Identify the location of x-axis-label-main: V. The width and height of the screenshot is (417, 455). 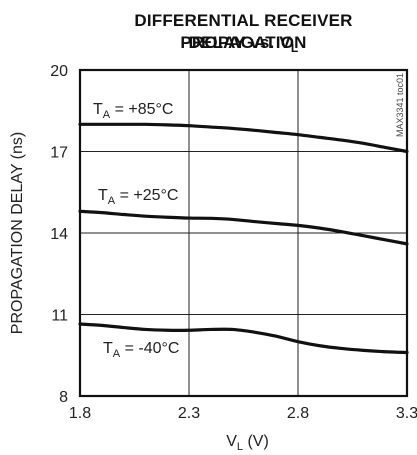
(231, 441).